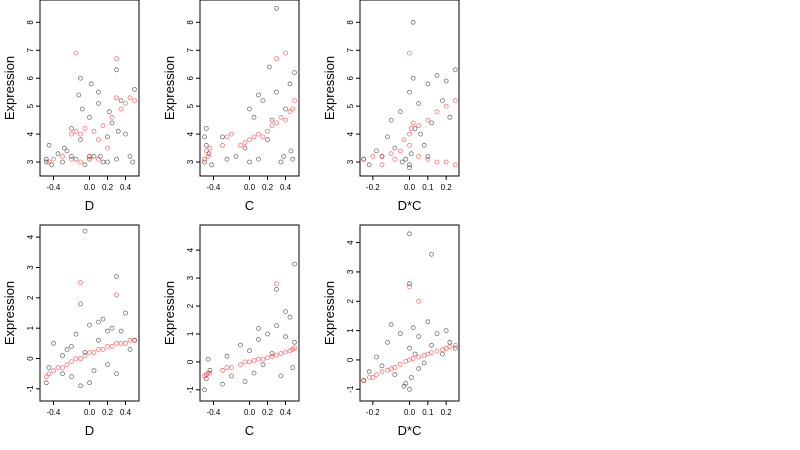 Image resolution: width=800 pixels, height=450 pixels. I want to click on x-tick-label: -0.2, so click(373, 412).